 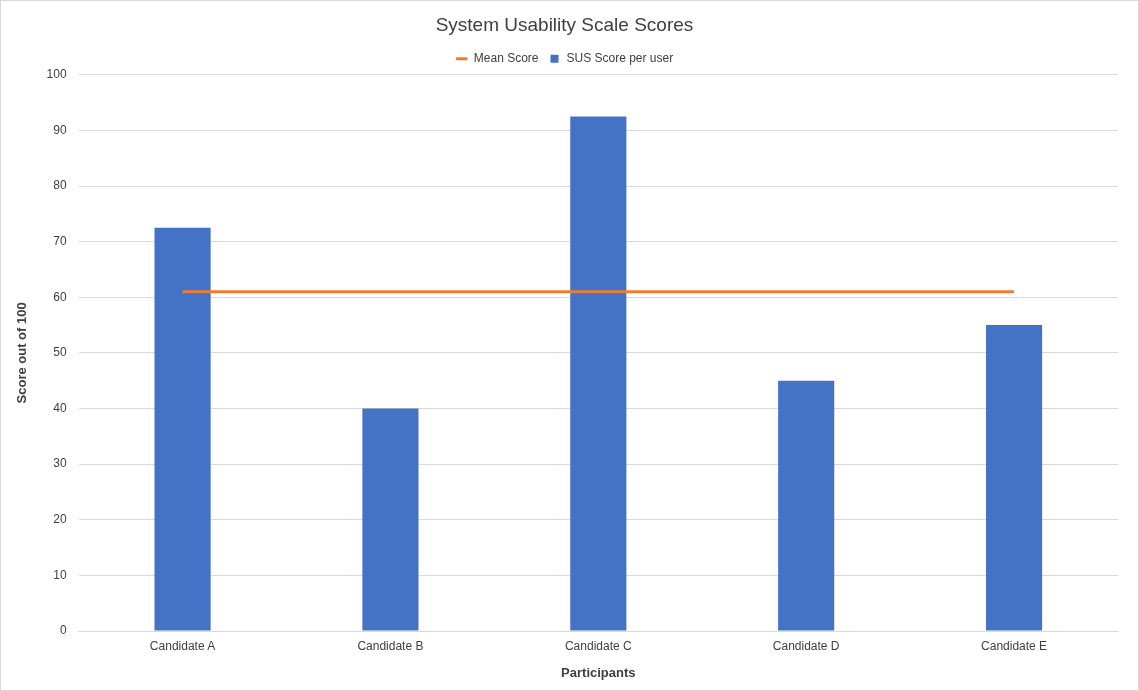 I want to click on y-tick-label: 30, so click(x=60, y=463).